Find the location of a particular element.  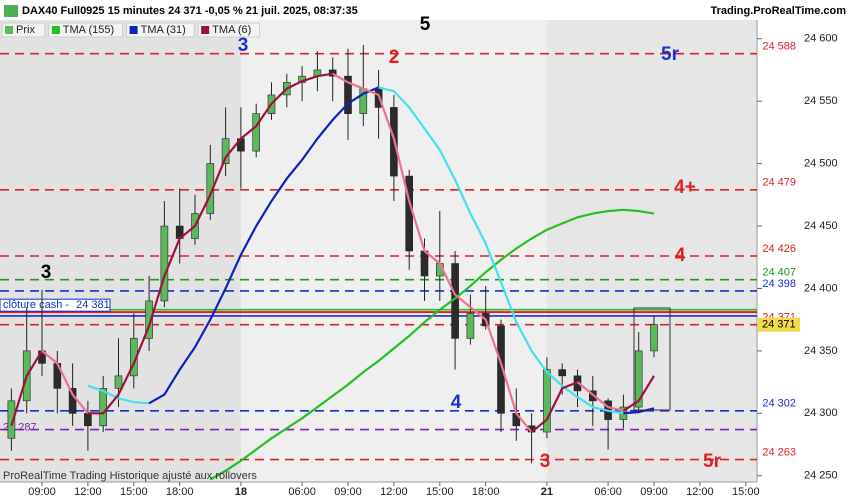

last-price-box is located at coordinates (779, 324).